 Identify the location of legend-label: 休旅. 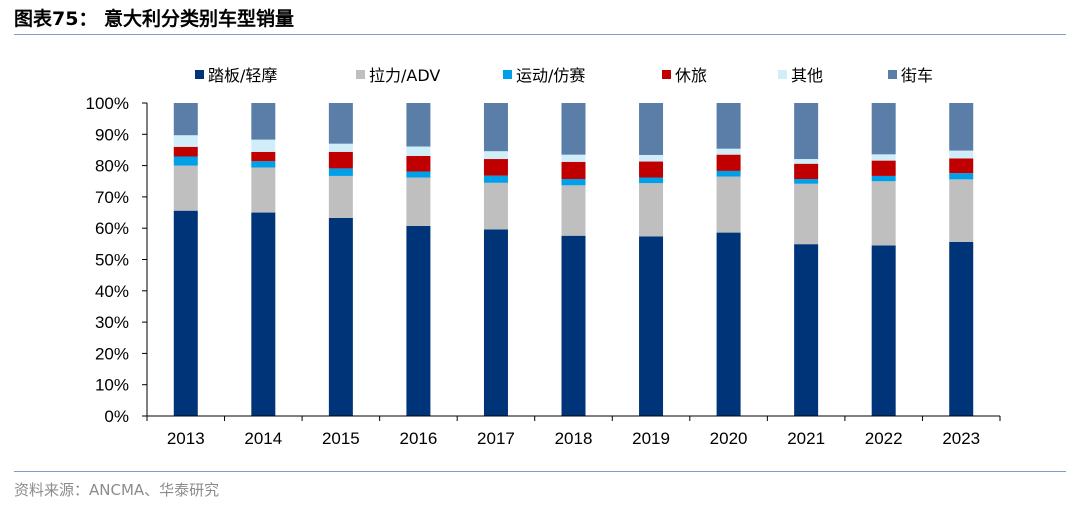
(691, 75).